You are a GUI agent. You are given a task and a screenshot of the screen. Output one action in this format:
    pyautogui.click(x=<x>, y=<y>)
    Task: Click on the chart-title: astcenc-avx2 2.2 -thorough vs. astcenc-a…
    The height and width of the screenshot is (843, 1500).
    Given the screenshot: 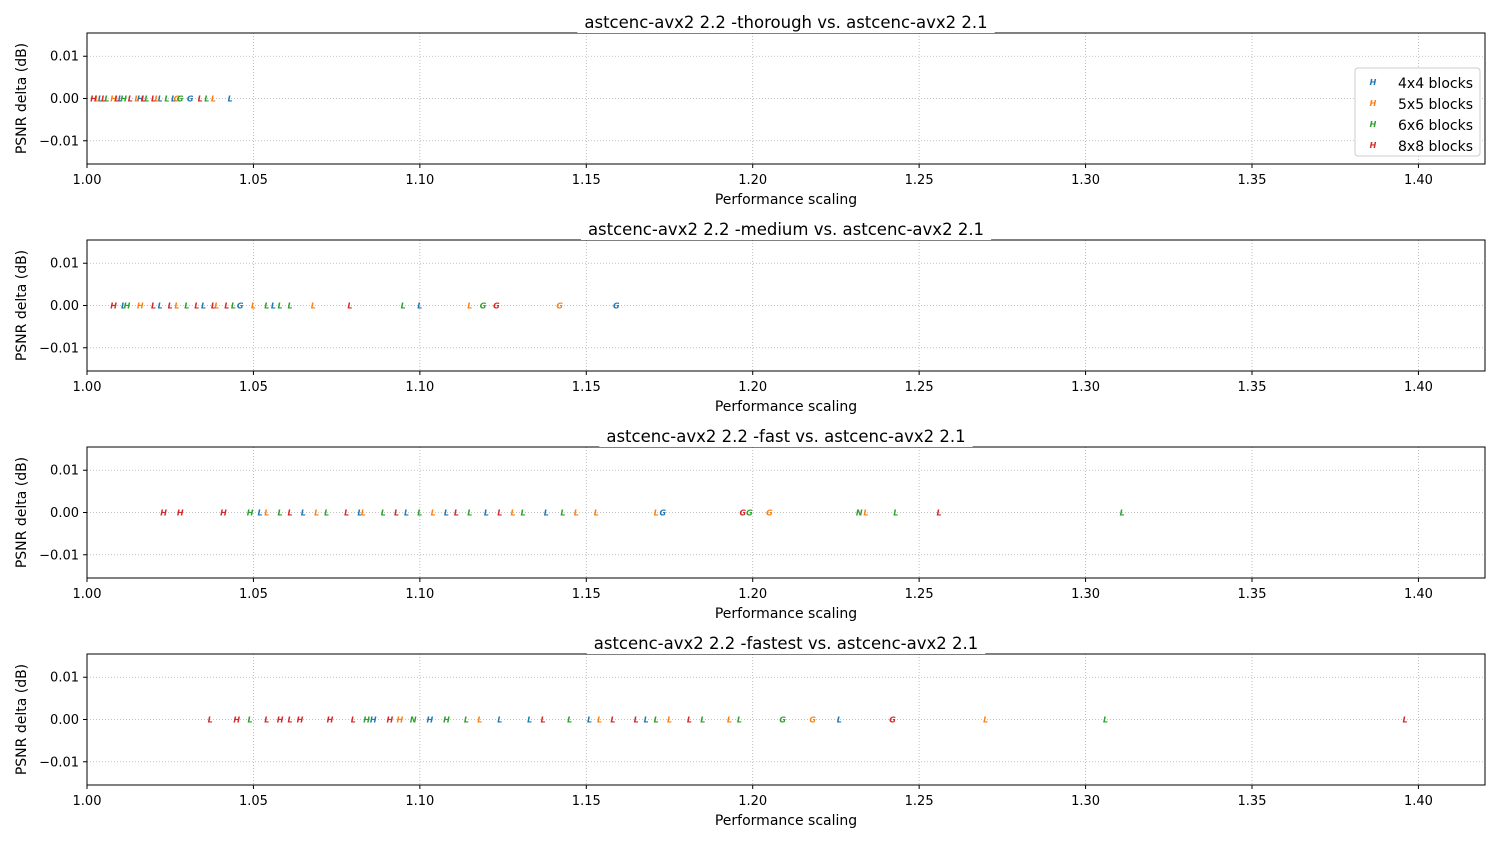 What is the action you would take?
    pyautogui.click(x=785, y=22)
    